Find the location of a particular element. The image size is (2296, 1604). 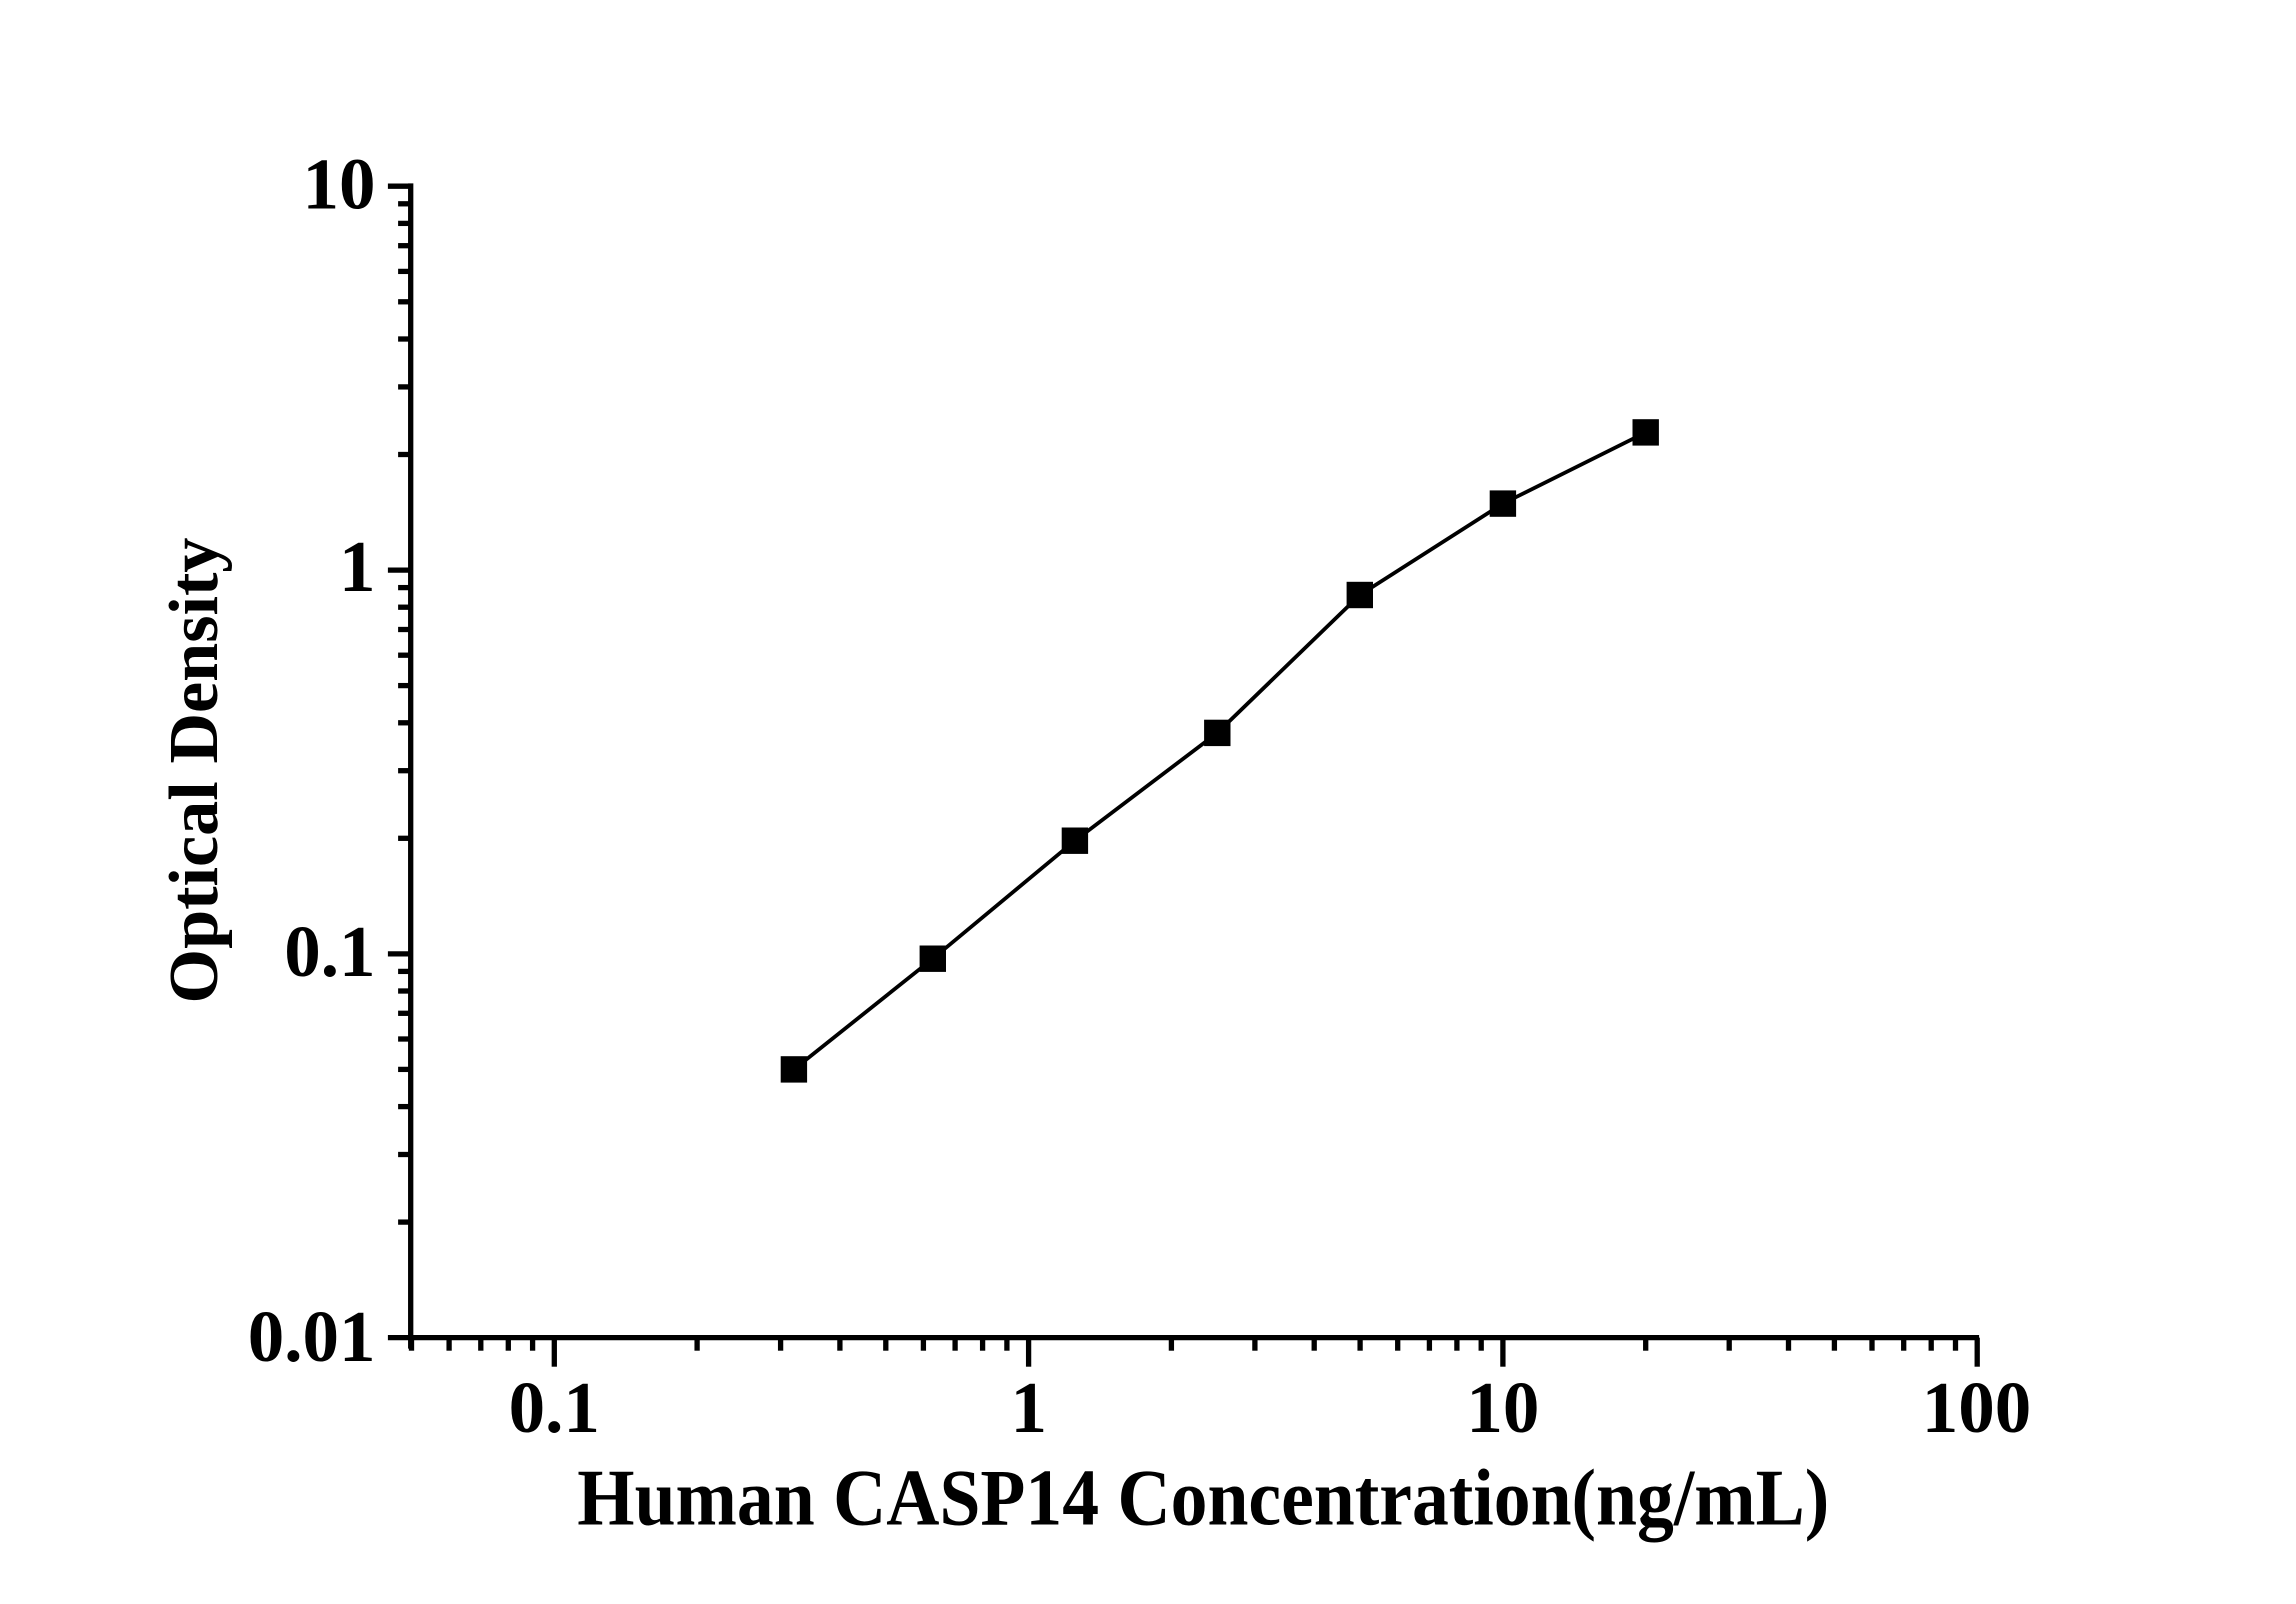

svg-text: 0.01 is located at coordinates (312, 1336).